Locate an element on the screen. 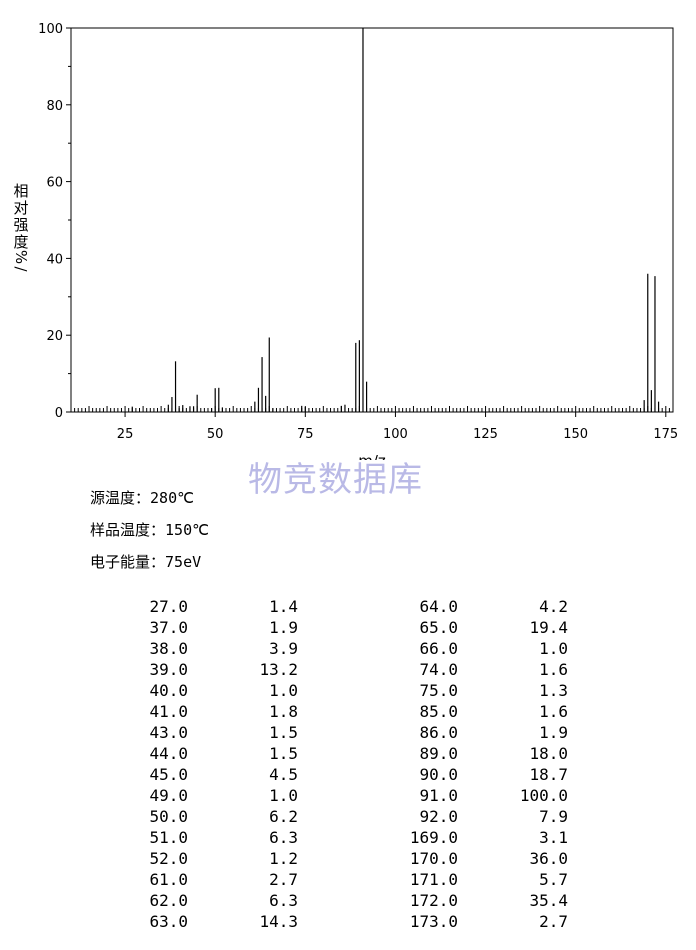  intensity-cell: 35.4 is located at coordinates (548, 900).